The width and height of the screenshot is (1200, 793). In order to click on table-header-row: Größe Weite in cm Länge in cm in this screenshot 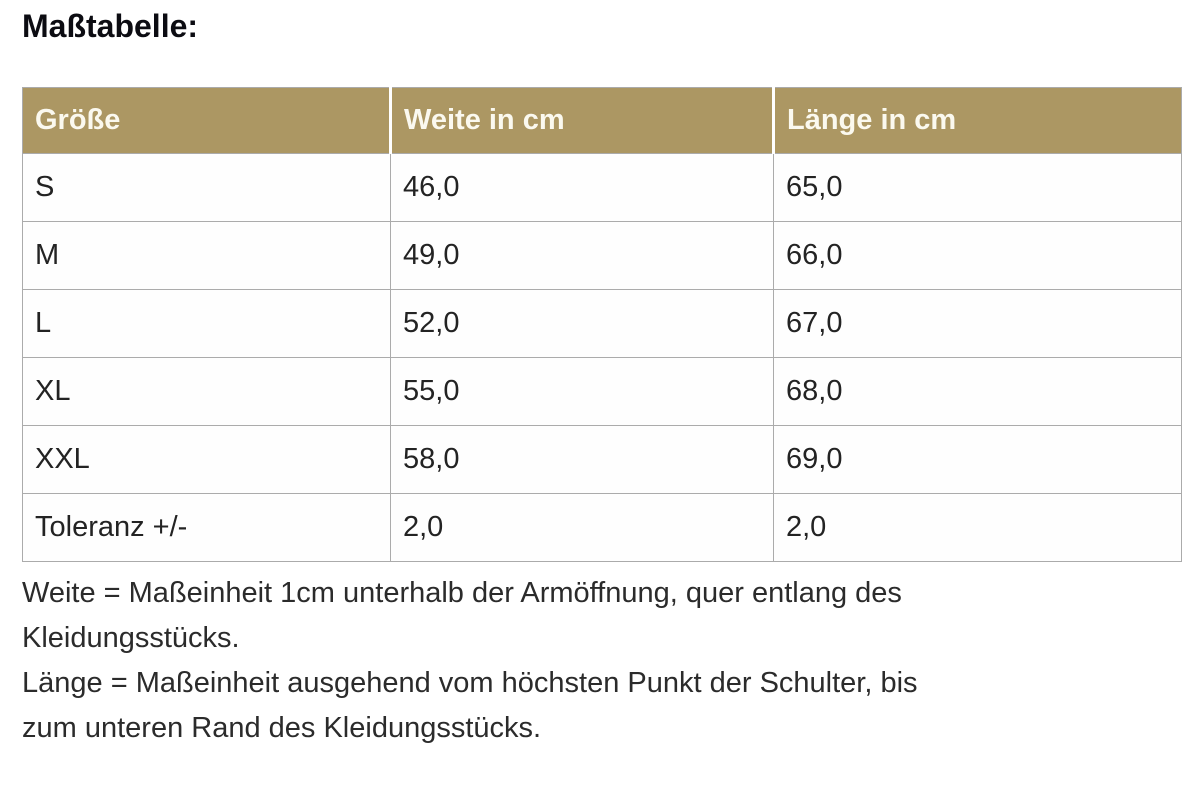, I will do `click(602, 120)`.